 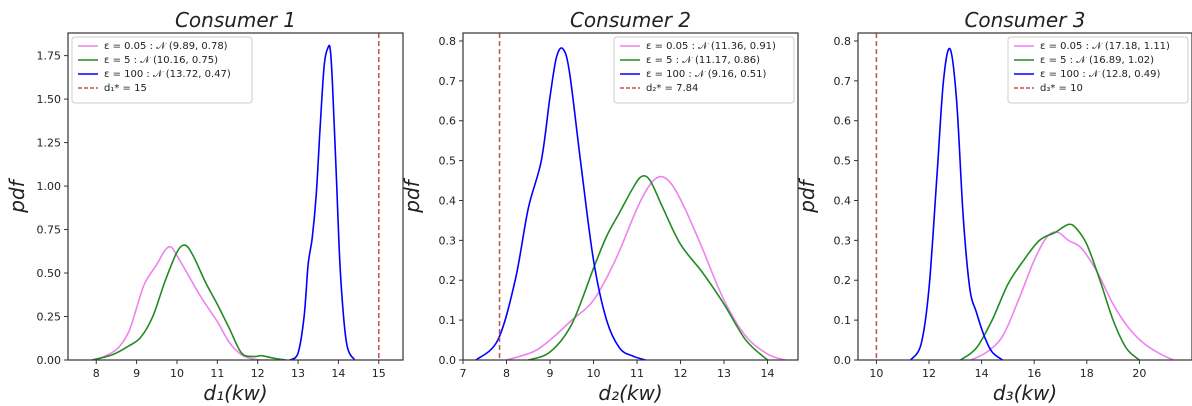 I want to click on legend-label: ε = 5 : 𝒩 (16.89, 1.02), so click(x=1097, y=60).